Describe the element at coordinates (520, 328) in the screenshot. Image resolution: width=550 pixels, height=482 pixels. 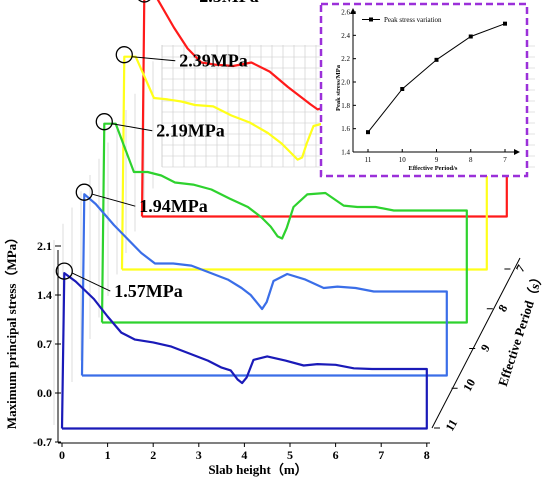
I see `z-axis-title: Effective Period（s）` at that location.